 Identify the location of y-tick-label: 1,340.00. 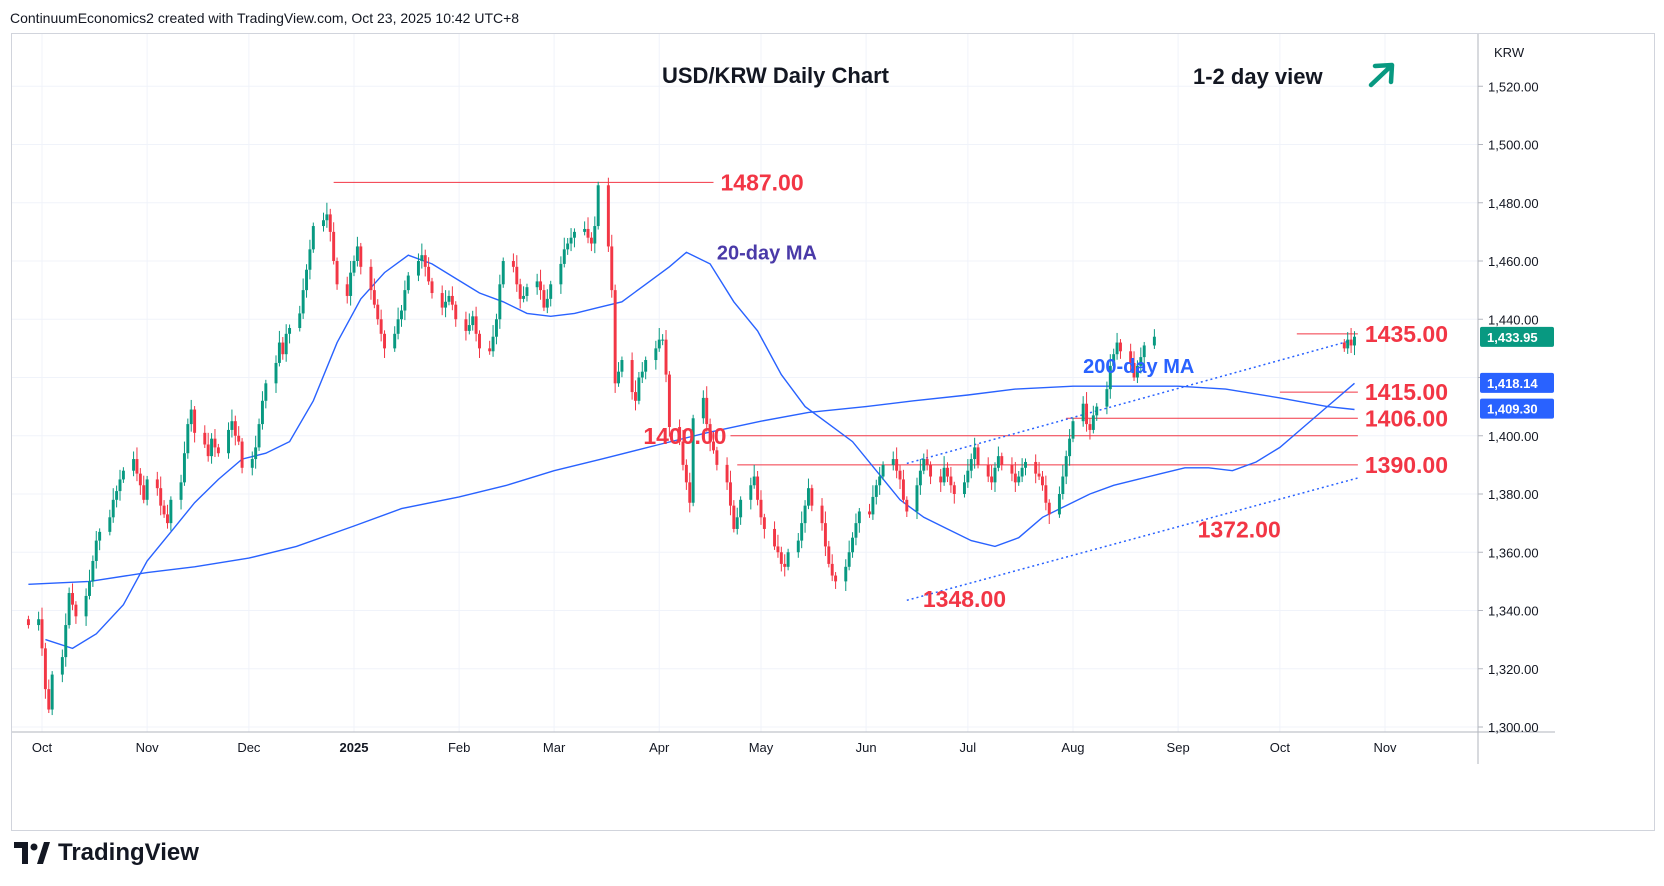
(1513, 611).